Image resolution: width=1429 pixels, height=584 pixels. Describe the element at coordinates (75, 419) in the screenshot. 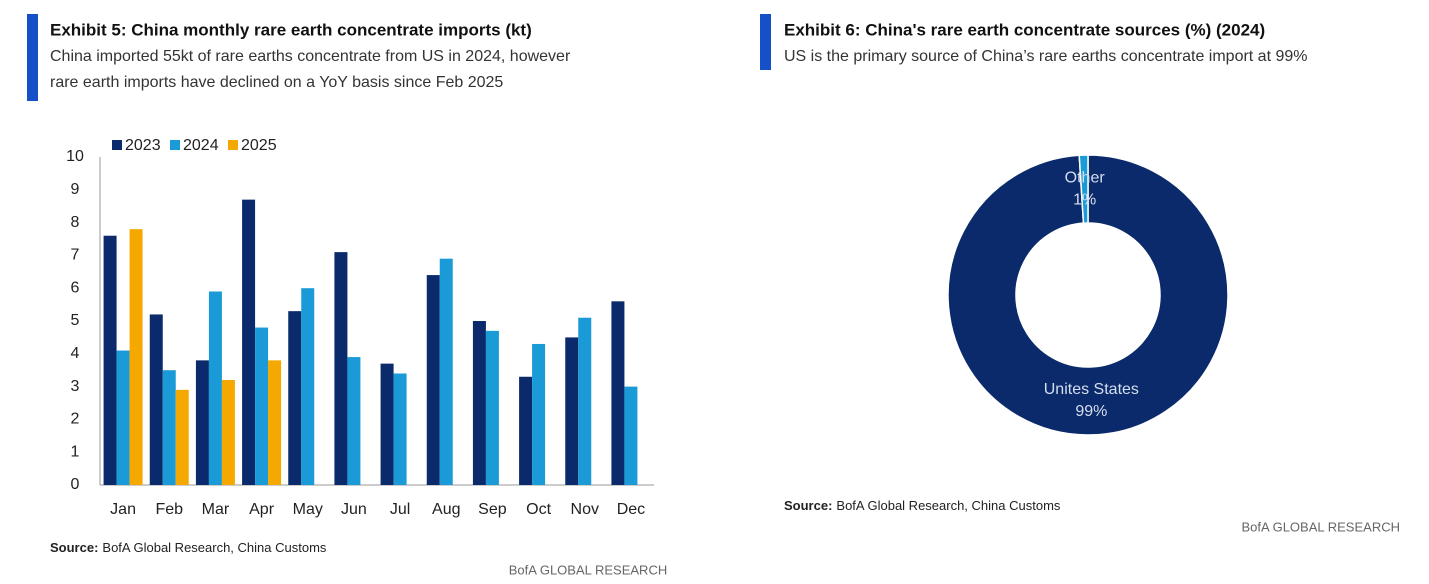

I see `y-tick-label: 2` at that location.